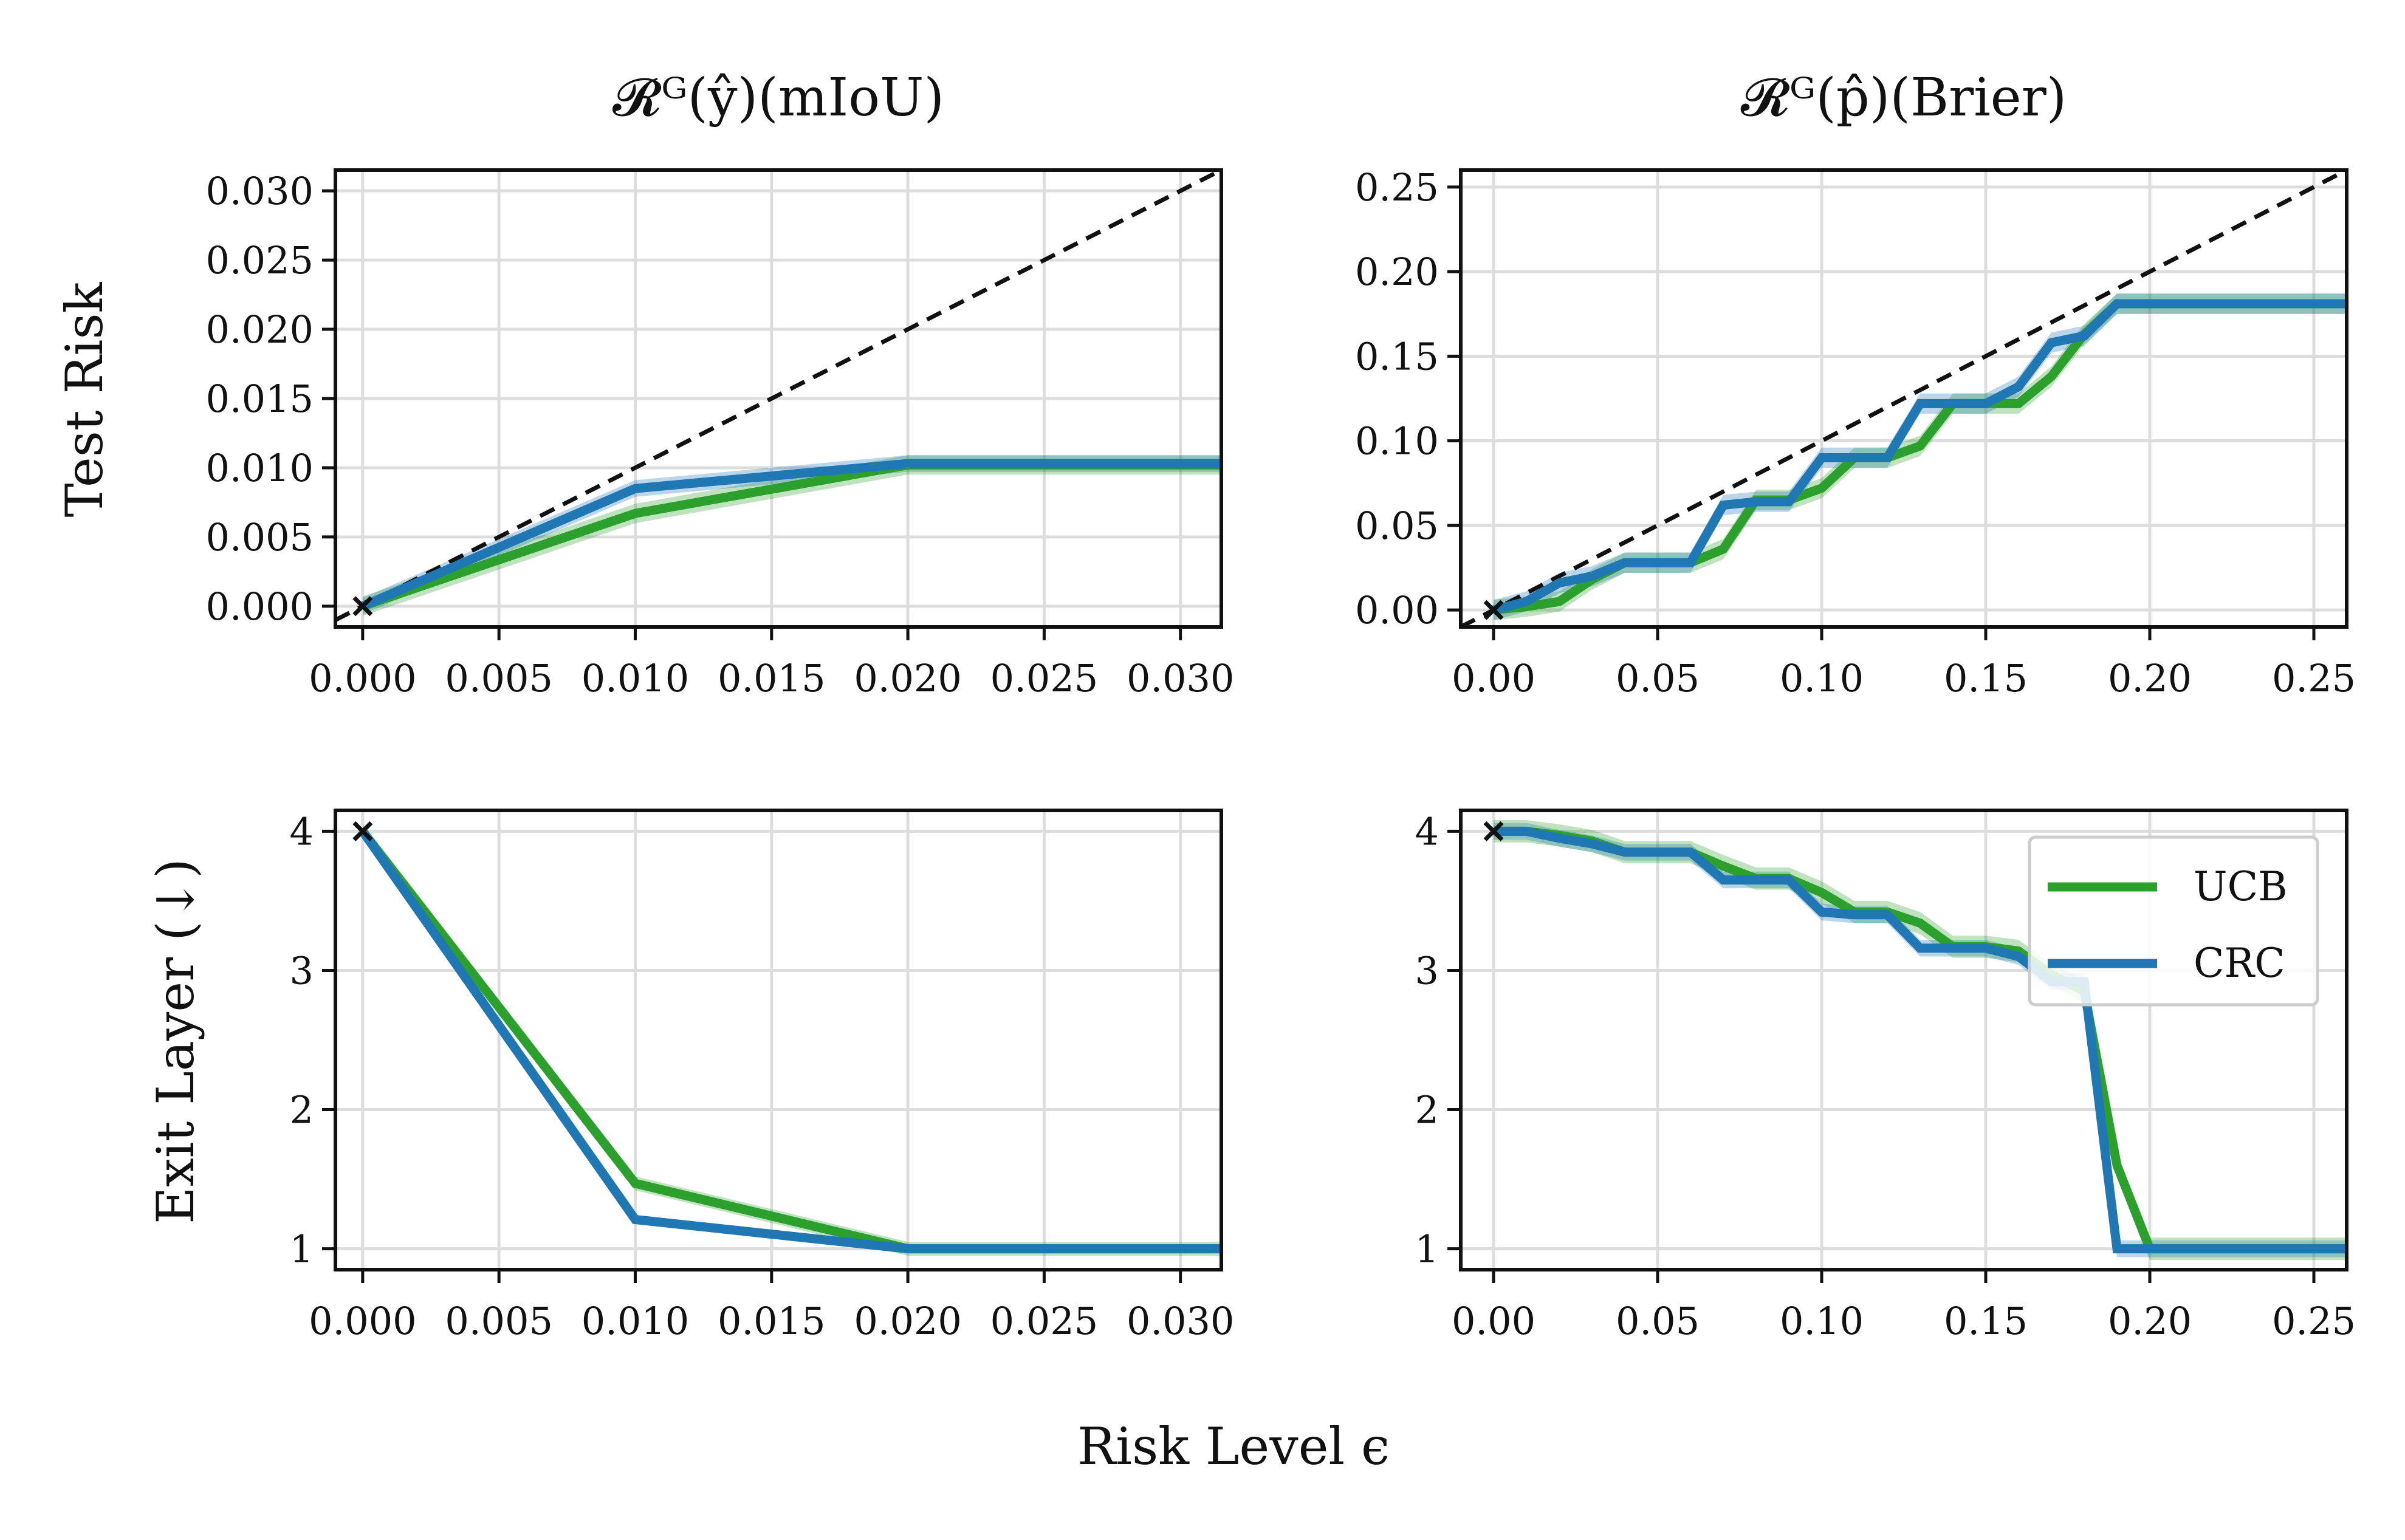  I want to click on chart-title-tr: 𝓡ᴳ(p̂)(Brier), so click(1904, 97).